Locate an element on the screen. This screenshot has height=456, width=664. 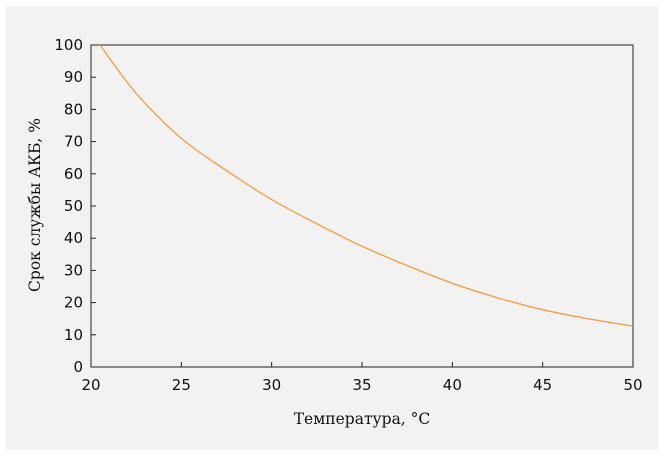
y-tick-label: 80 is located at coordinates (73, 109).